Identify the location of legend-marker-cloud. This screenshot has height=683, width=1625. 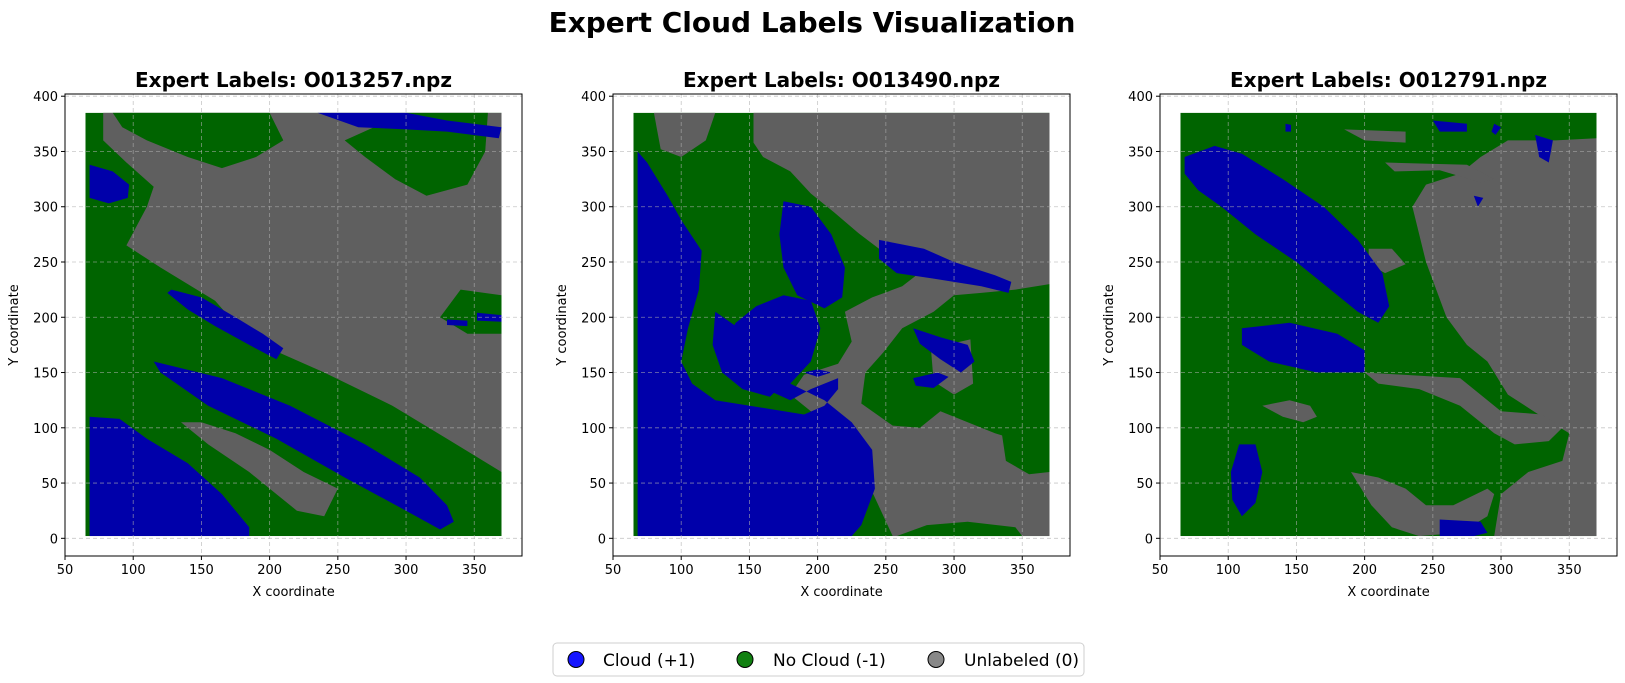
(576, 659).